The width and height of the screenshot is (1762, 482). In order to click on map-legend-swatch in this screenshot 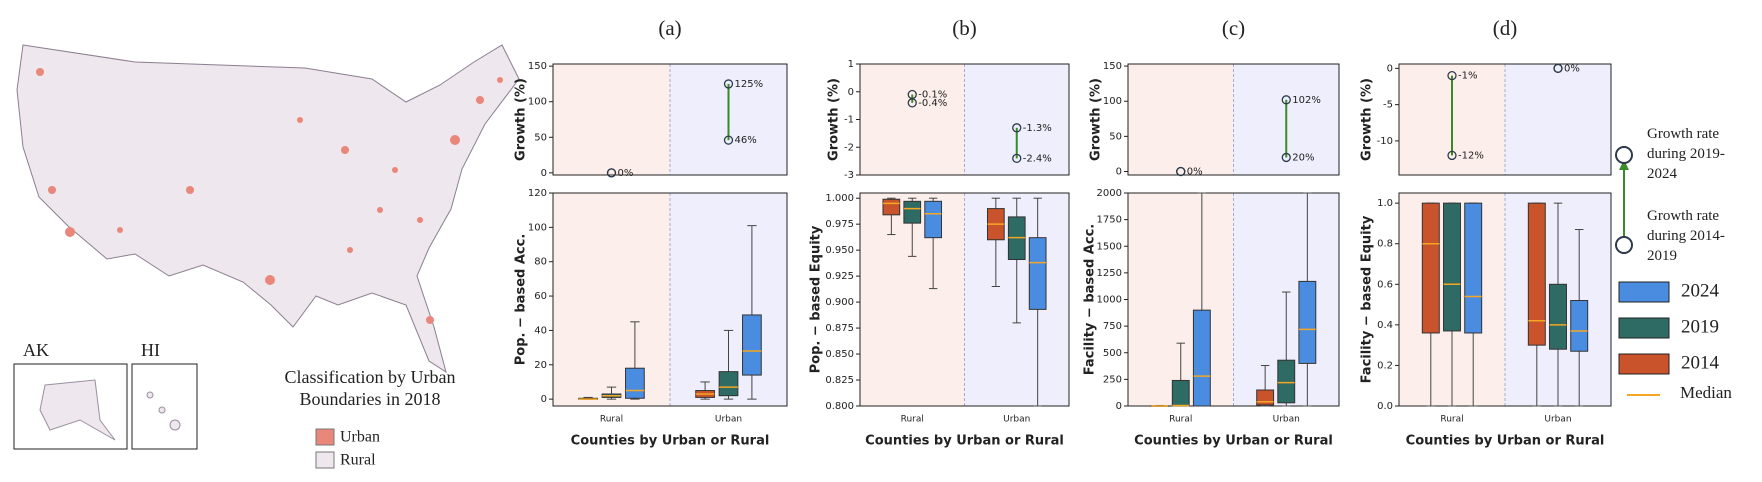, I will do `click(325, 437)`.